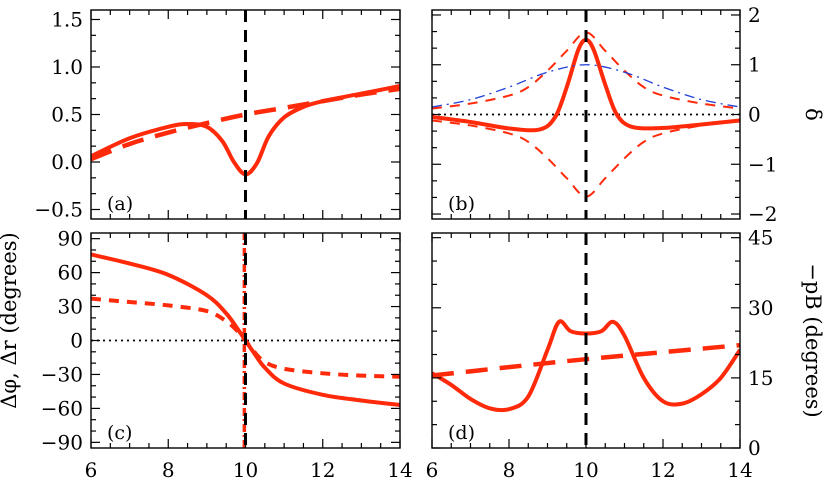 The width and height of the screenshot is (830, 498). I want to click on y-tick-label: −2, so click(762, 214).